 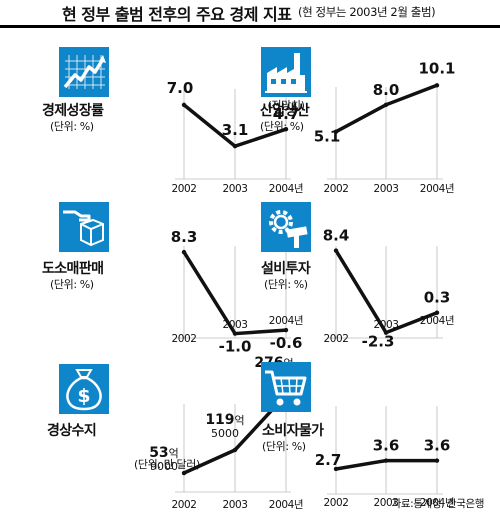 What do you see at coordinates (328, 460) in the screenshot?
I see `data-label: 2.7` at bounding box center [328, 460].